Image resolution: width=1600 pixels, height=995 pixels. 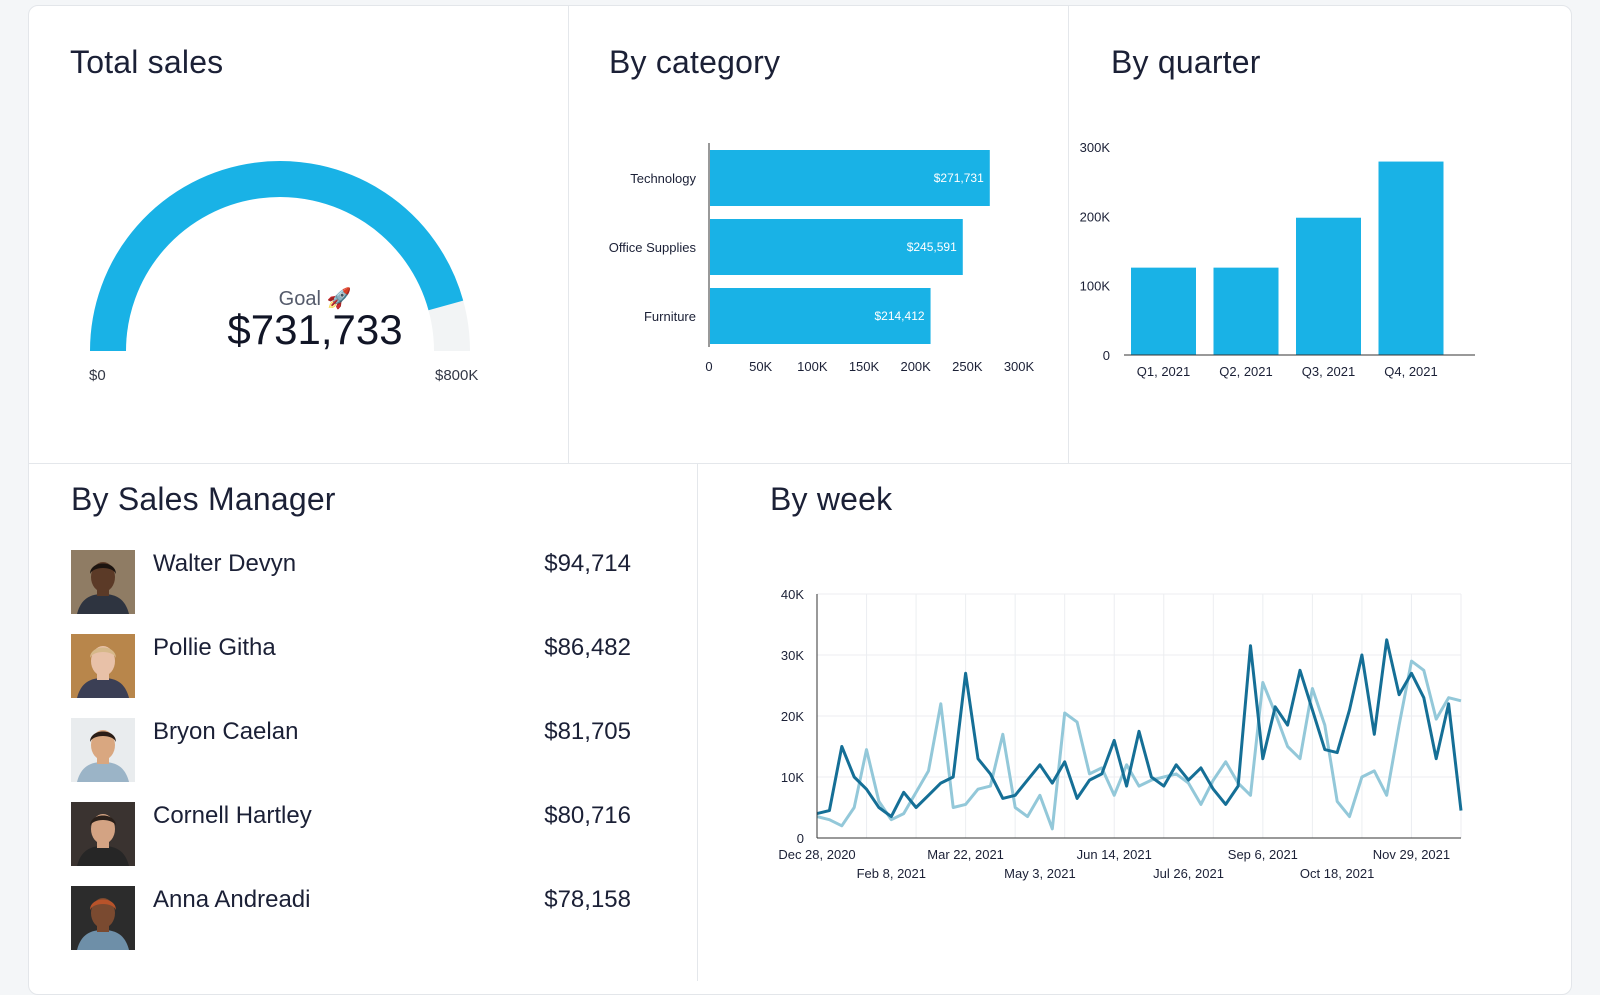 I want to click on by-manager-title: By Sales Manager, so click(x=203, y=499).